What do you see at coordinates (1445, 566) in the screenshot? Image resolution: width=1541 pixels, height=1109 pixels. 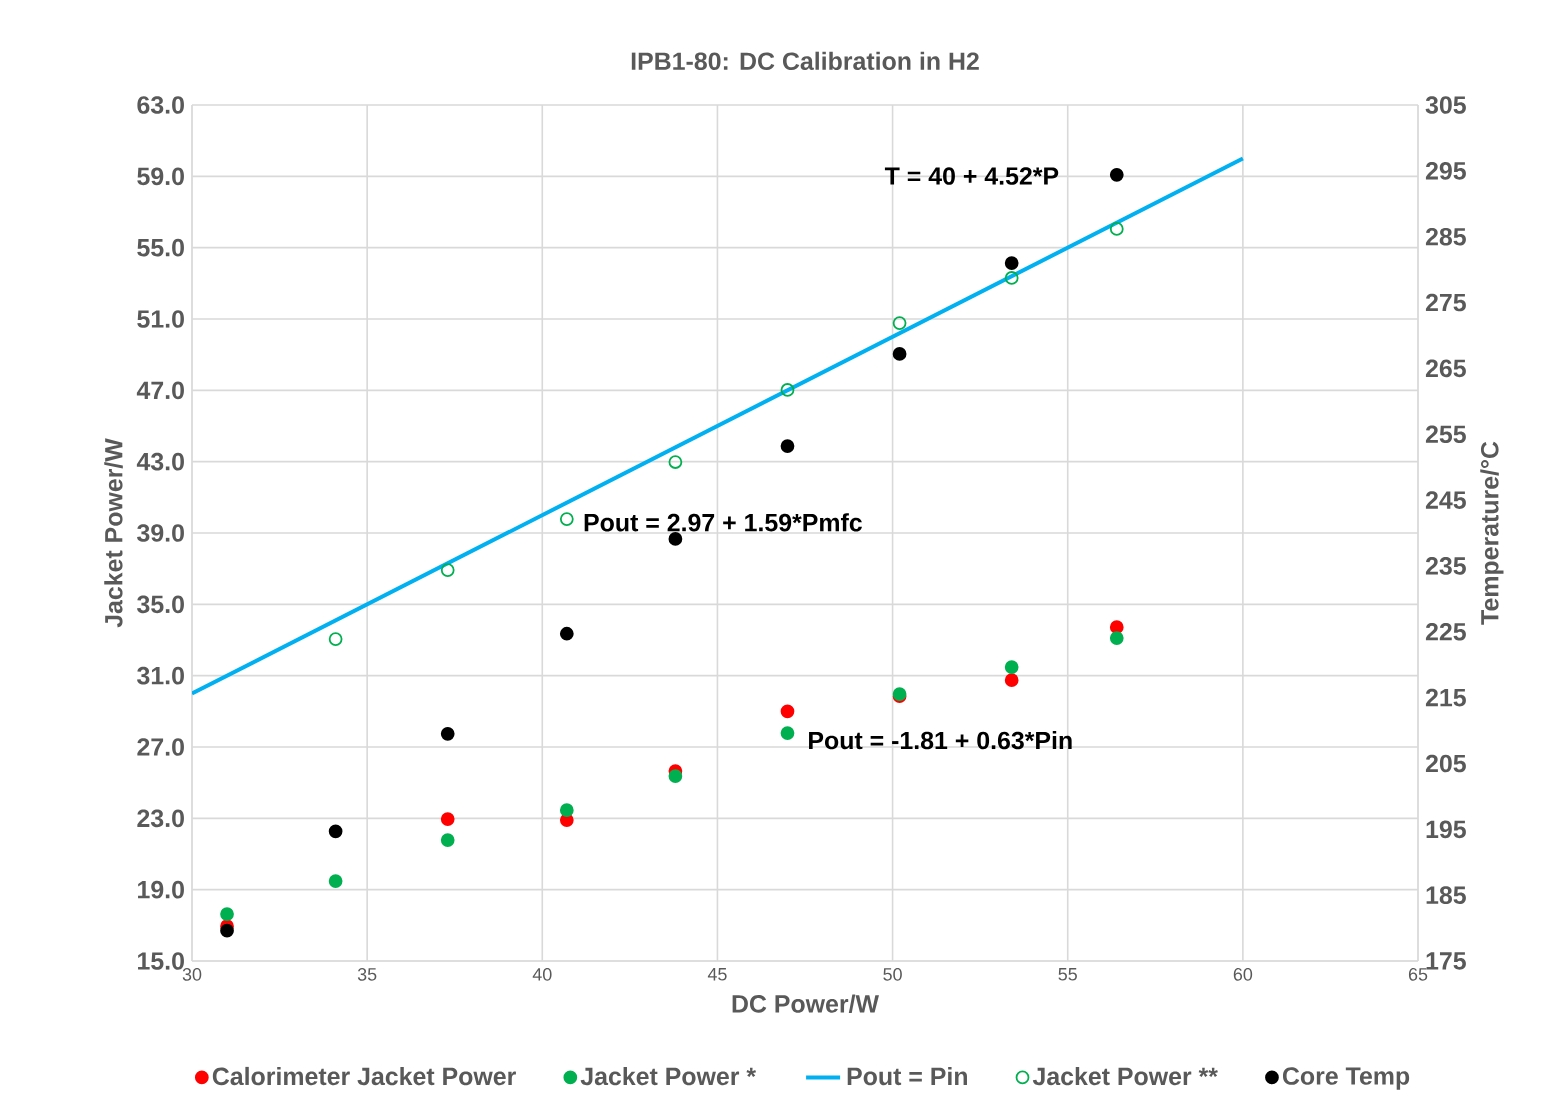 I see `y2-tick-label: 235` at bounding box center [1445, 566].